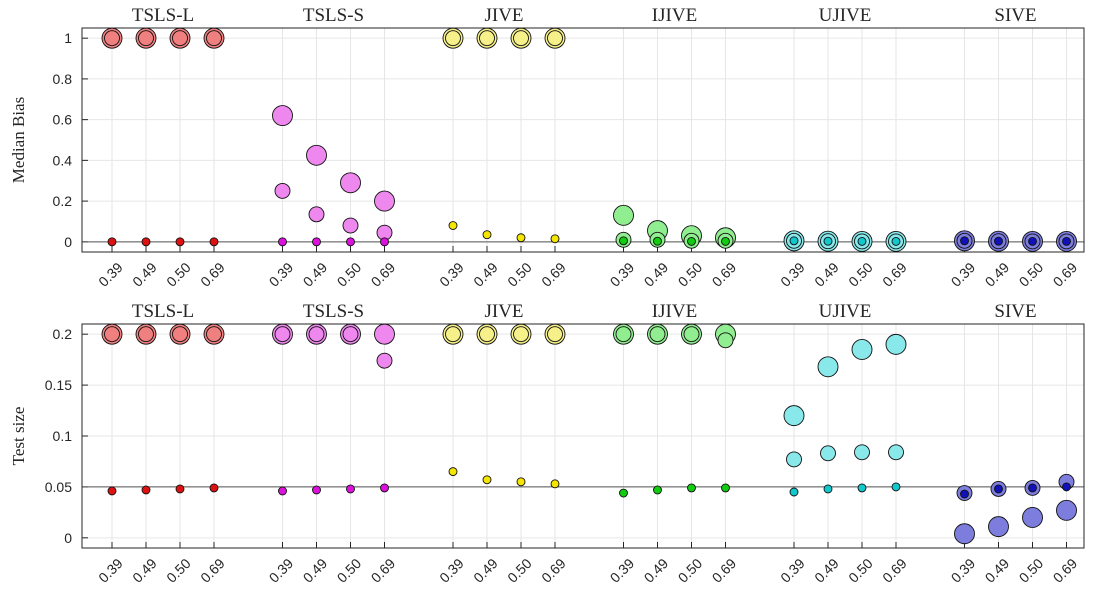  Describe the element at coordinates (333, 15) in the screenshot. I see `group-title-tsls-s: TSLS-S` at that location.